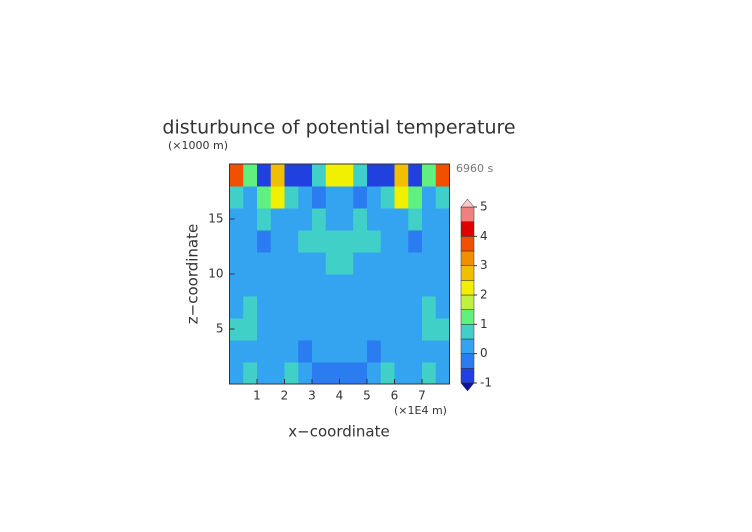 This screenshot has width=752, height=532. I want to click on time-label: 6960 s, so click(474, 168).